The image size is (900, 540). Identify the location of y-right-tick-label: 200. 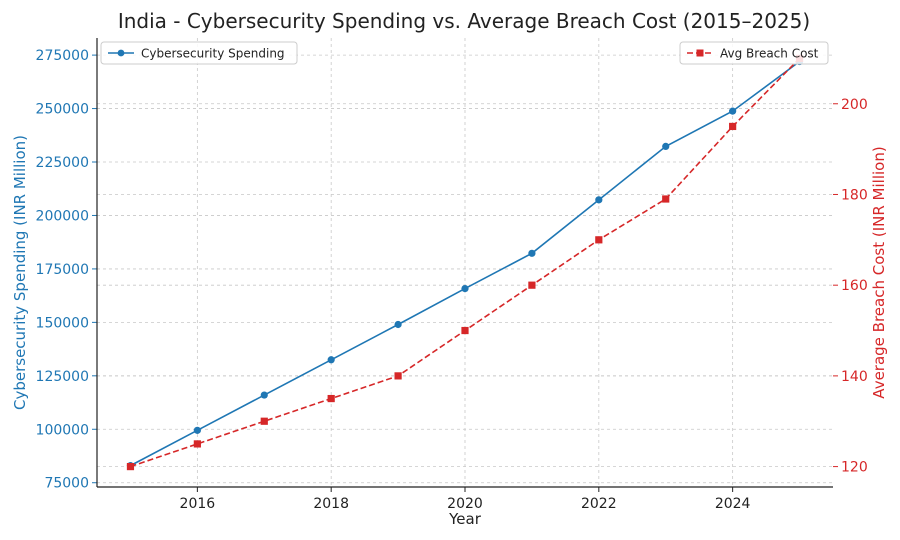
(854, 105).